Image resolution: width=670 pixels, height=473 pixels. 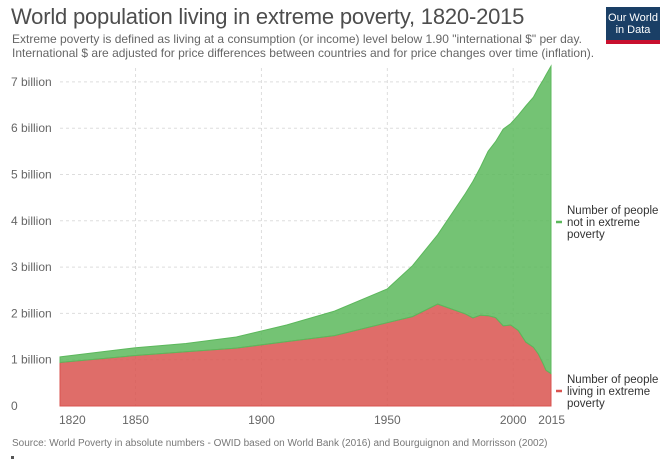 What do you see at coordinates (633, 18) in the screenshot?
I see `logo-line-1: Our World` at bounding box center [633, 18].